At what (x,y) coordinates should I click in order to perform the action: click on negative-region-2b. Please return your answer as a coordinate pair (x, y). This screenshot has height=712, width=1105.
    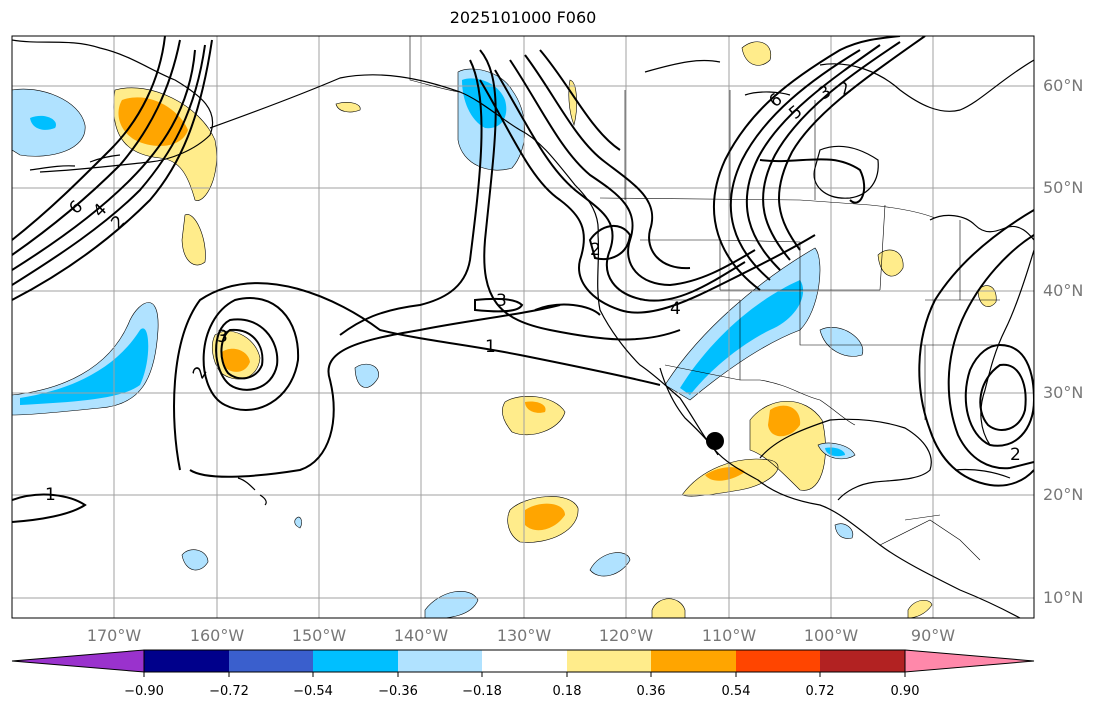
    Looking at the image, I should click on (84, 366).